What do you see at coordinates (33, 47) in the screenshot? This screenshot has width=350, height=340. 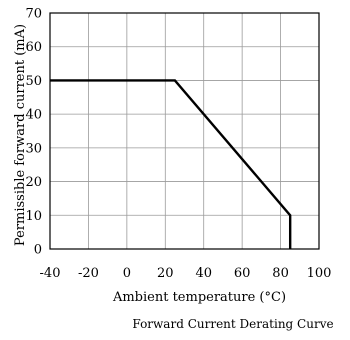 I see `y-tick-label: 60` at bounding box center [33, 47].